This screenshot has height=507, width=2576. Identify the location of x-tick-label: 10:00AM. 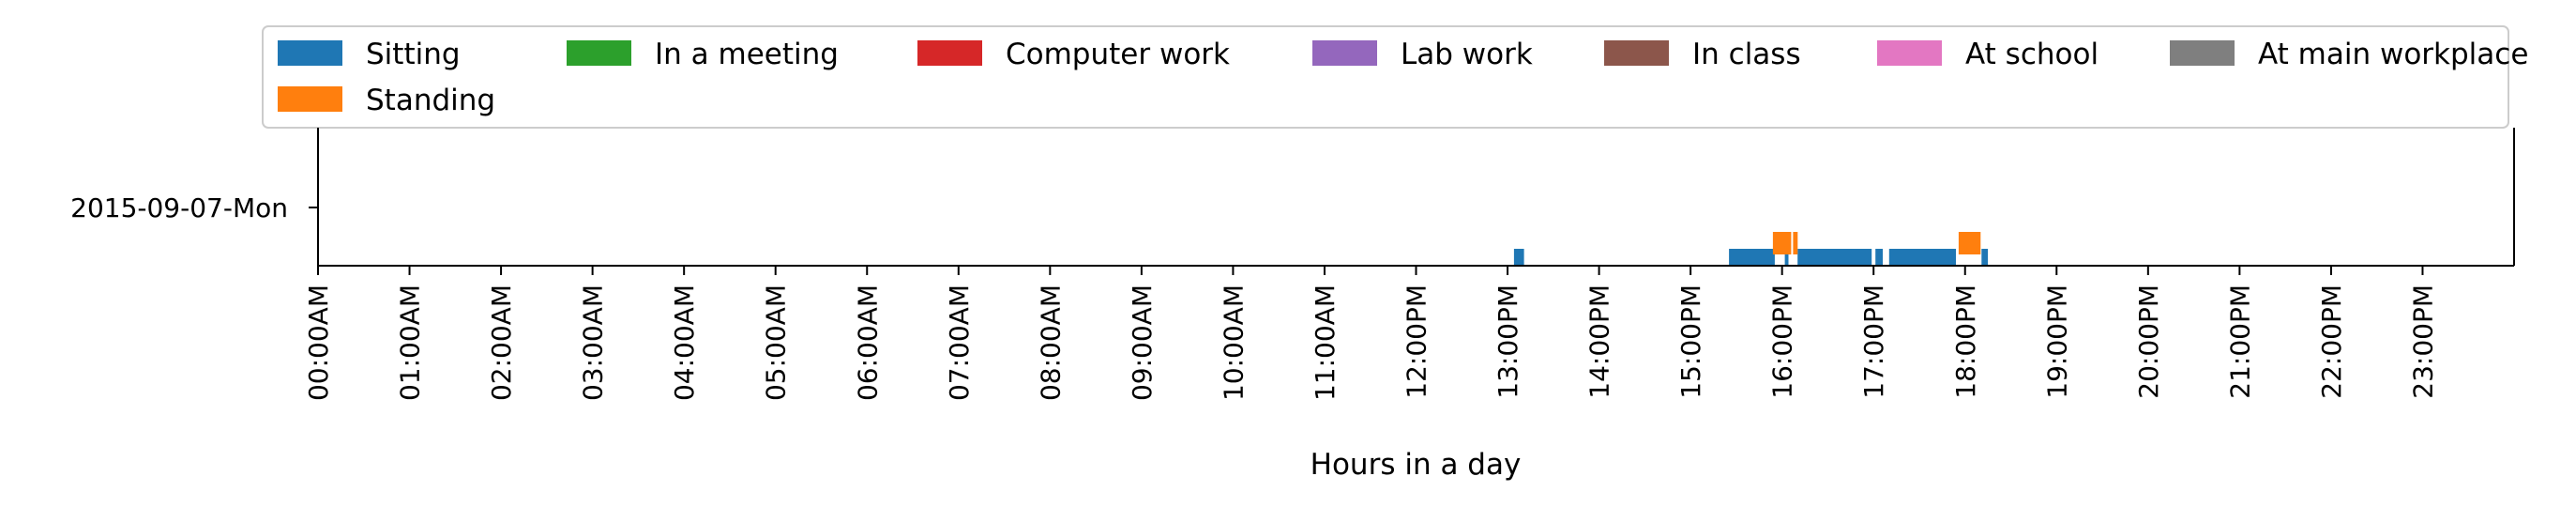
(1233, 343).